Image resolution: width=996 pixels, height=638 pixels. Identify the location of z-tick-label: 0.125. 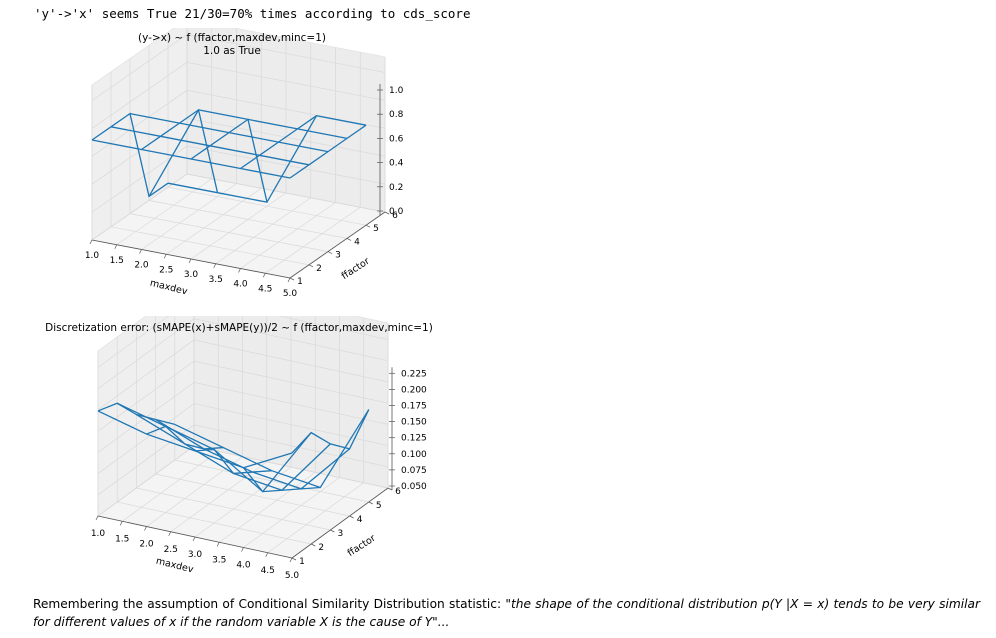
(414, 439).